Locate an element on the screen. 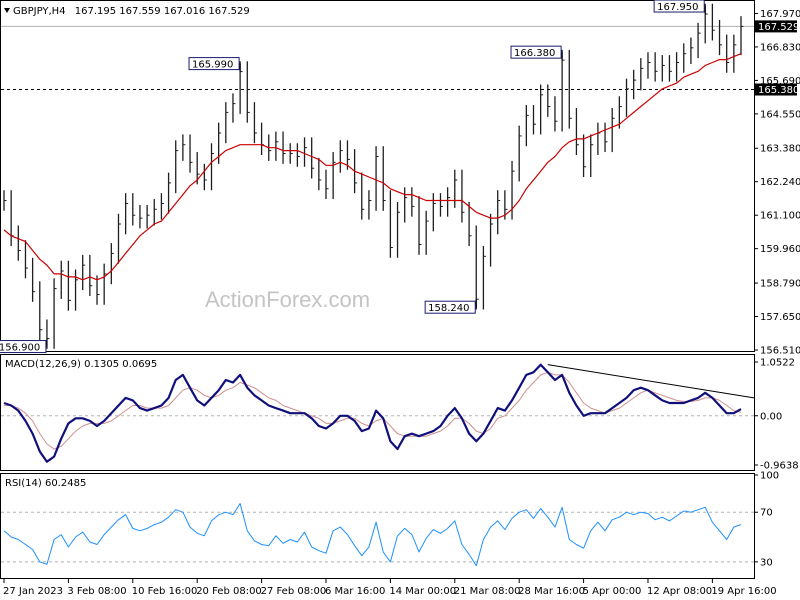  watermark: ActionForex.com is located at coordinates (287, 299).